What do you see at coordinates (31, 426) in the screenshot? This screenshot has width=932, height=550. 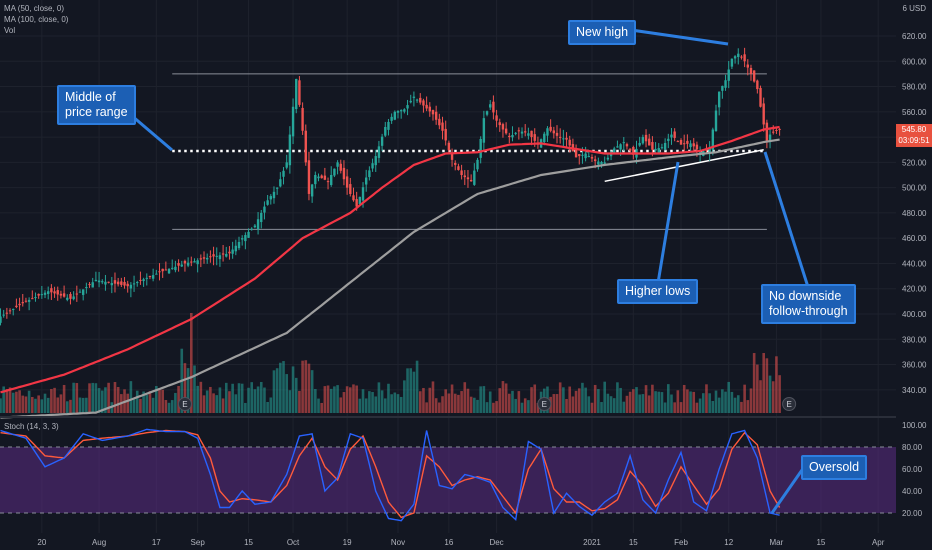 I see `stoch-legend: Stoch (14, 3, 3)` at bounding box center [31, 426].